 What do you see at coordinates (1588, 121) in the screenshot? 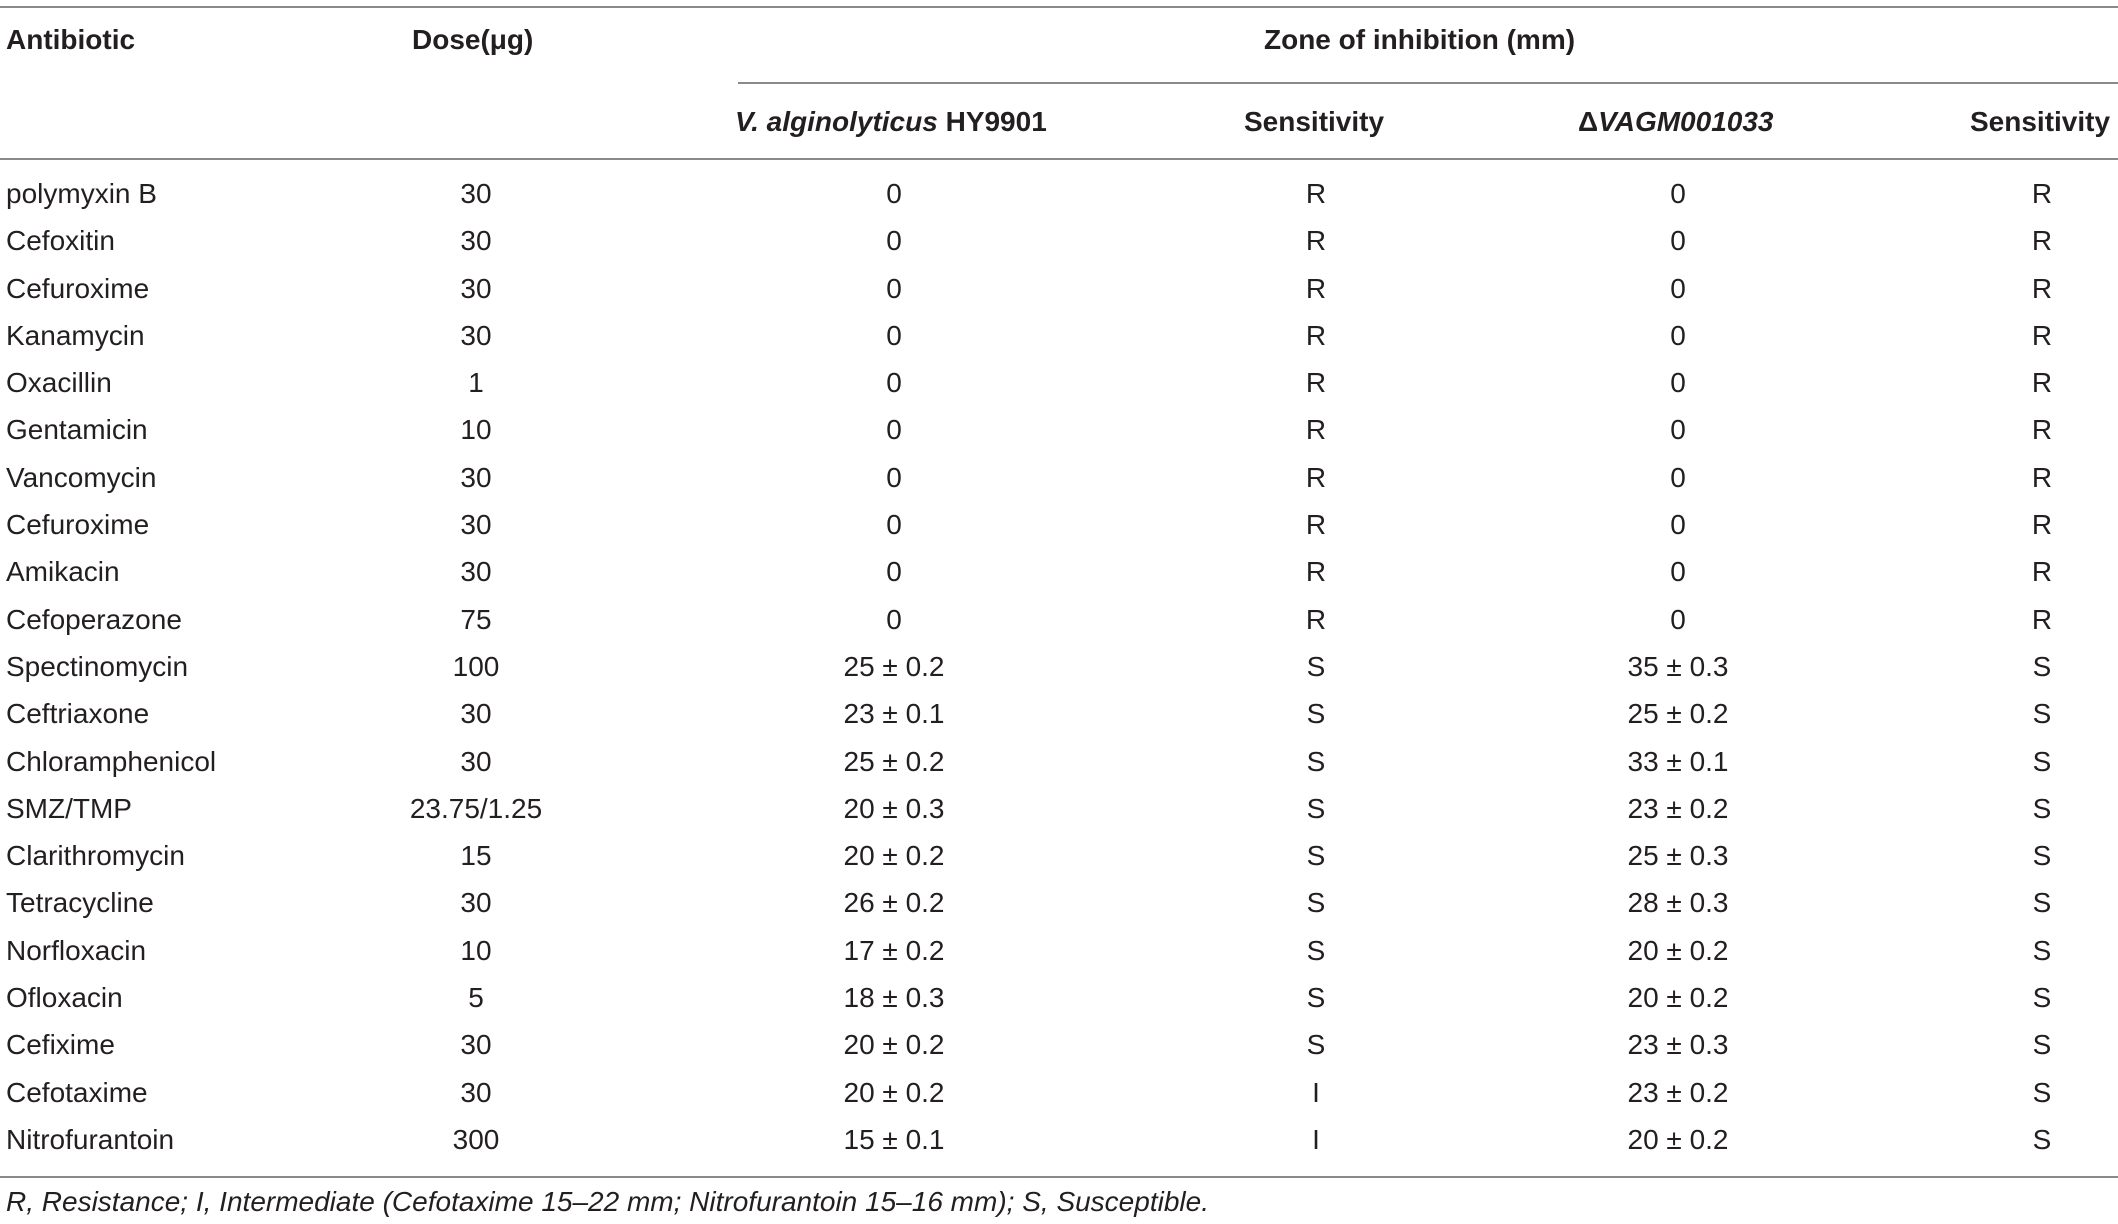
I see `delta-symbol: Δ` at bounding box center [1588, 121].